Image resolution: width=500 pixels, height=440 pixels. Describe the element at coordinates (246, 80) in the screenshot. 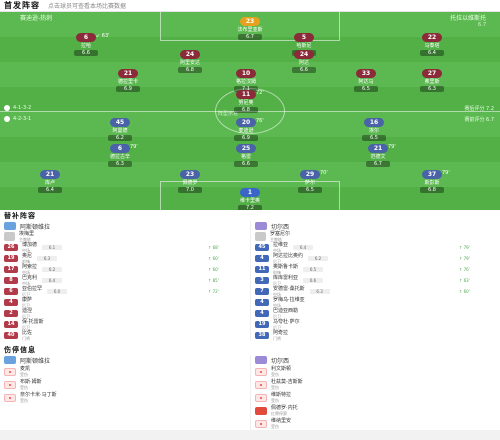

I see `away-player: 10 格拉汉姆 7.1` at that location.